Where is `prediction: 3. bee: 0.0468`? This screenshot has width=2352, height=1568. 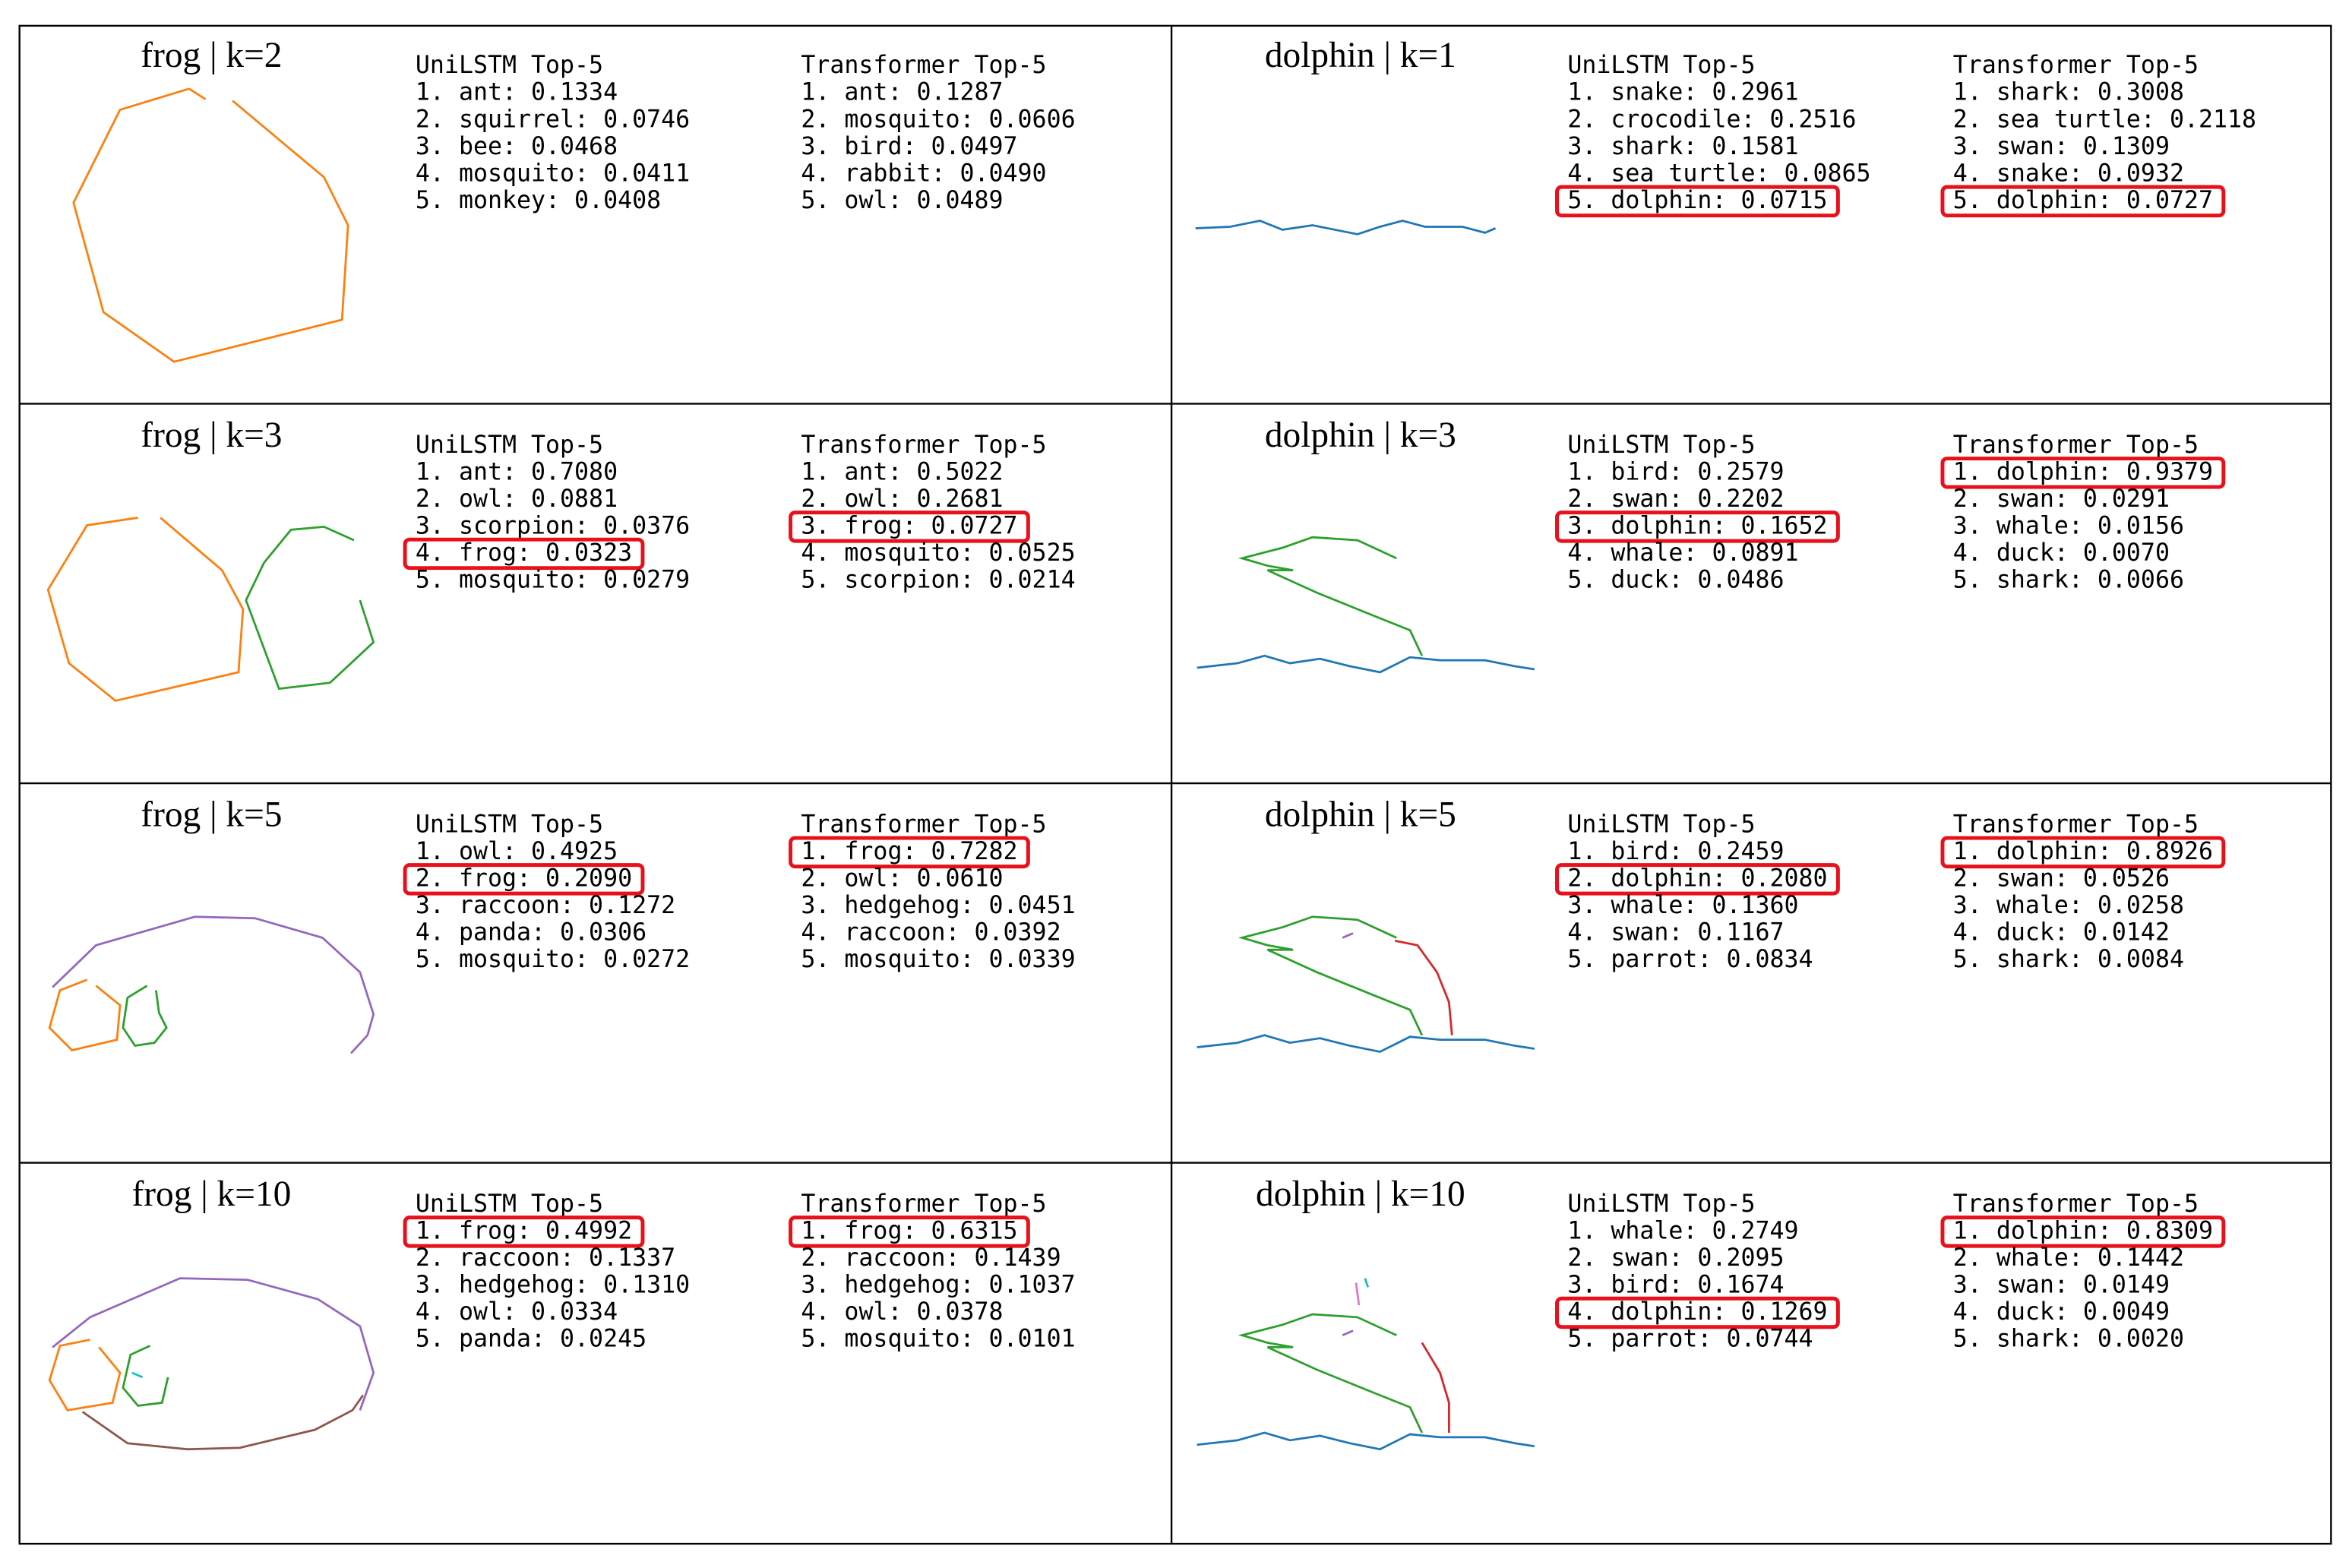 prediction: 3. bee: 0.0468 is located at coordinates (517, 146).